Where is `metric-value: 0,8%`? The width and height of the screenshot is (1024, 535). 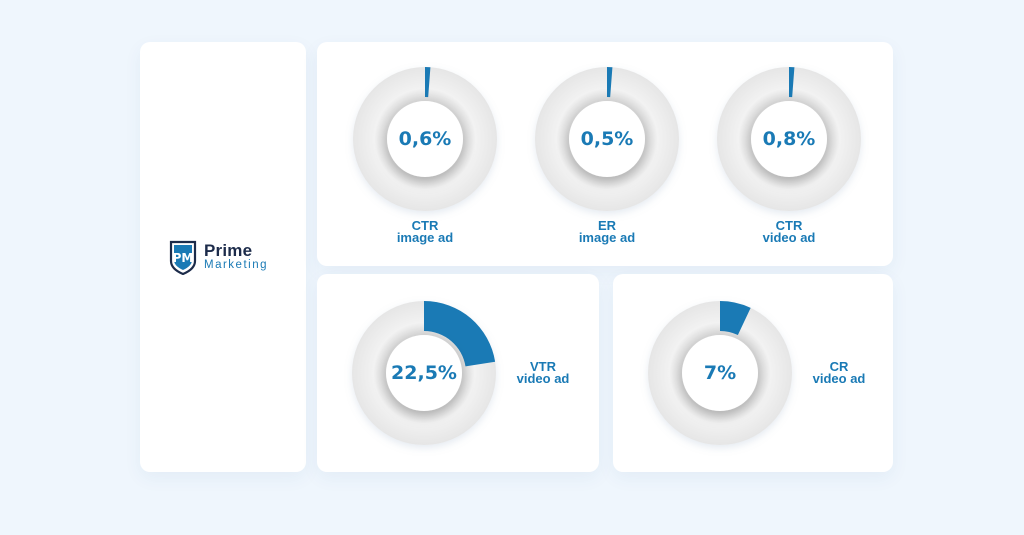
metric-value: 0,8% is located at coordinates (789, 139).